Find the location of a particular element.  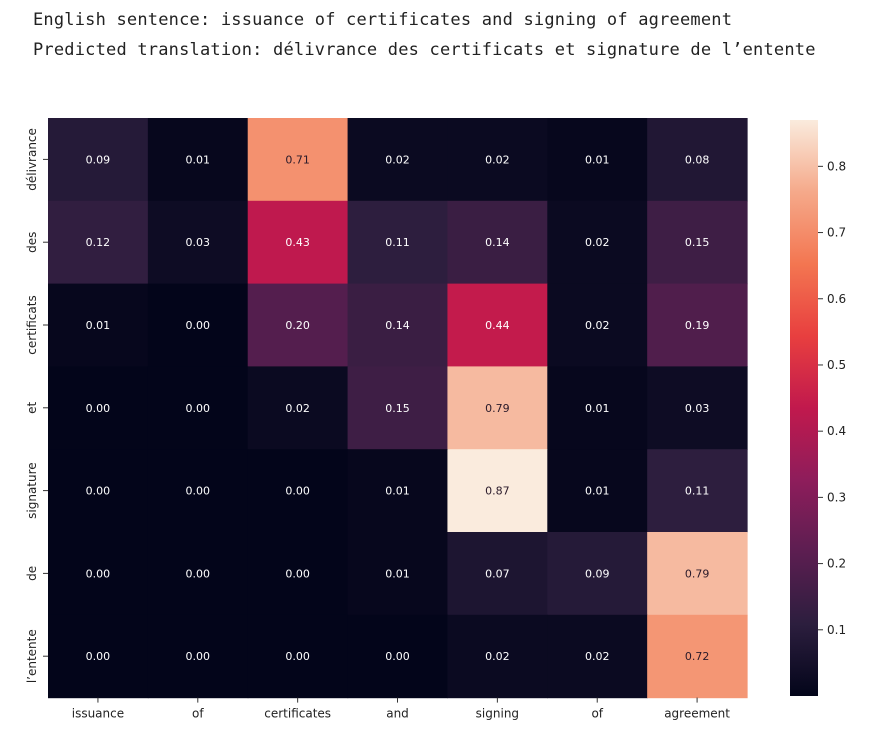

cell-value-label: 0.87 is located at coordinates (497, 491).